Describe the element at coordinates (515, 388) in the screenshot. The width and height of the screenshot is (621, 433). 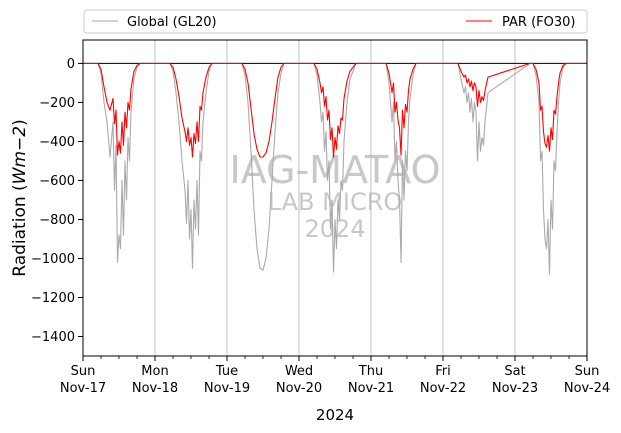
I see `x-tick-date: Nov-23` at that location.